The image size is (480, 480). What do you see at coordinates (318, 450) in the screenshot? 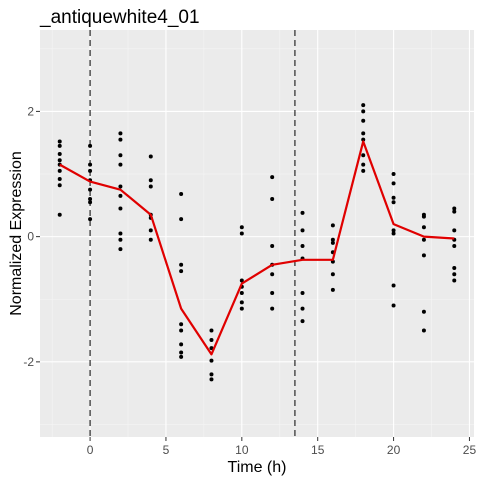
I see `x-tick-label: 15` at bounding box center [318, 450].